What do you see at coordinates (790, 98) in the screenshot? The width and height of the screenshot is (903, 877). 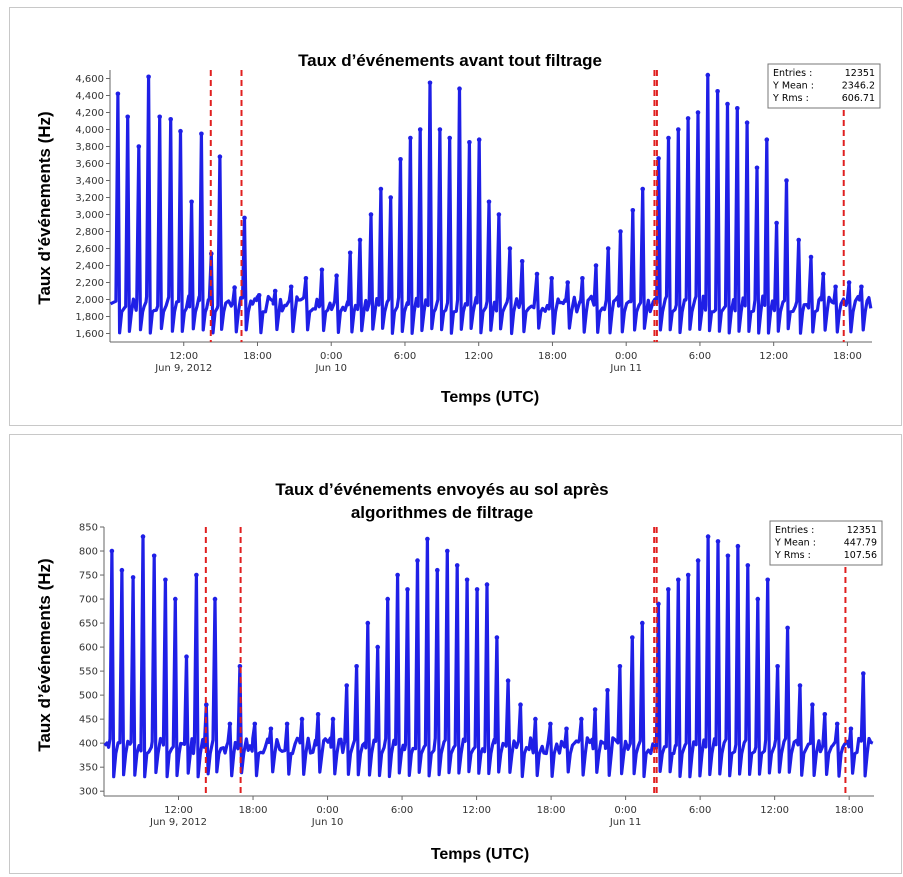 I see `stat-label: Y Rms :` at bounding box center [790, 98].